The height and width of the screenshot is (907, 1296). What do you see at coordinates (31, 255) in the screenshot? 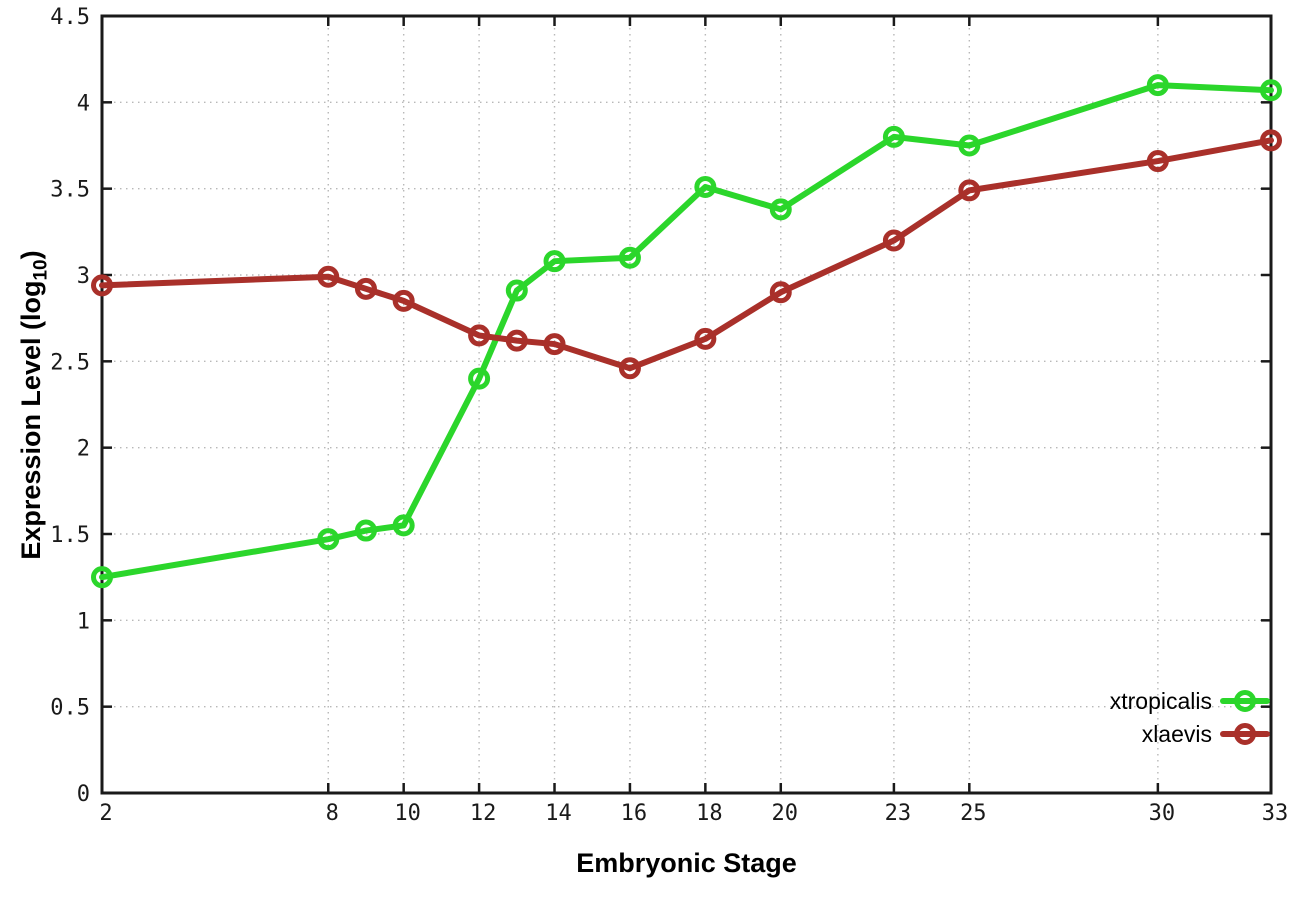
I see `y-axis-title-suffix: )` at bounding box center [31, 255].